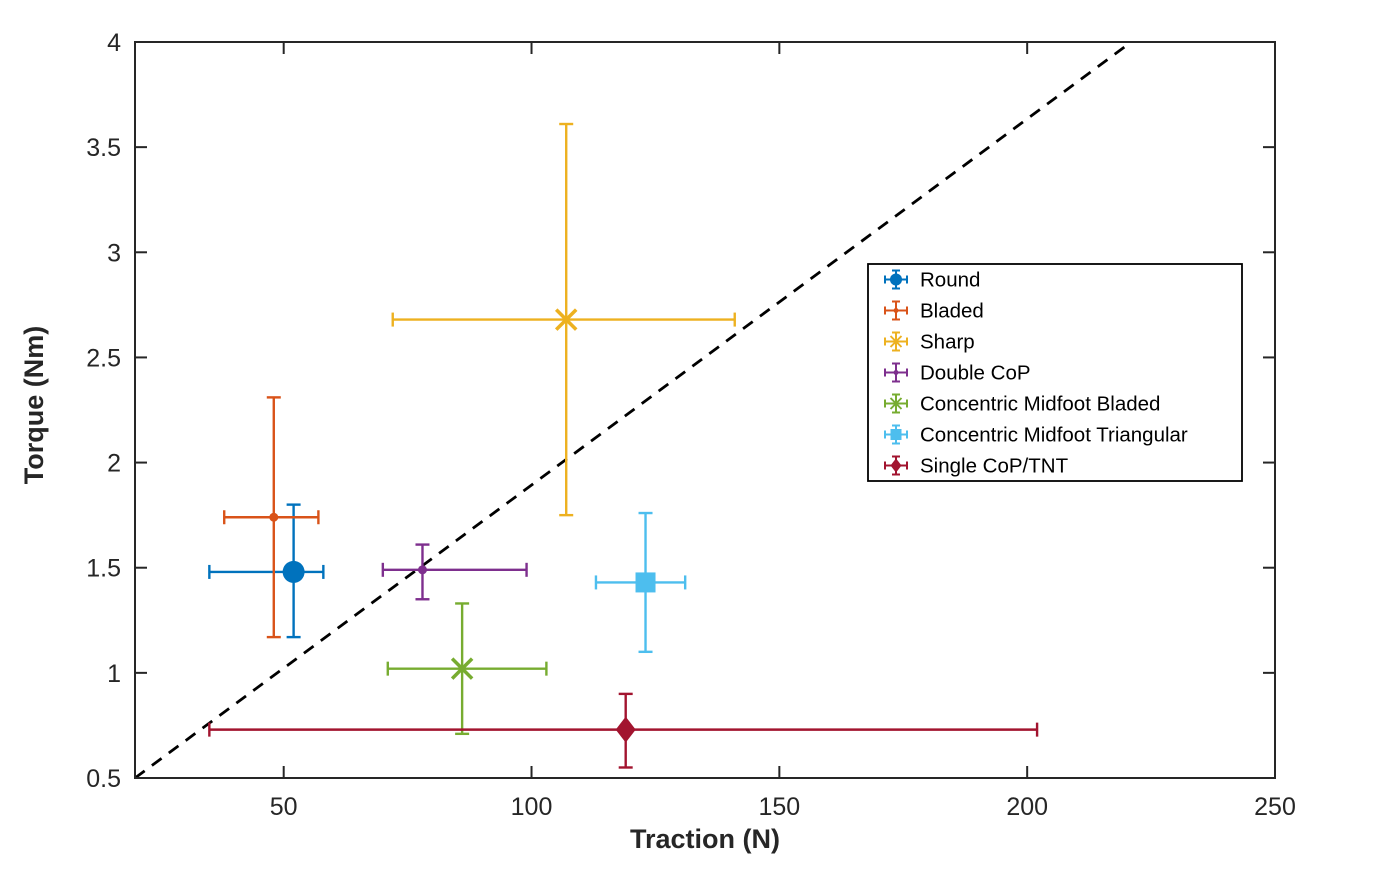 The image size is (1400, 882). Describe the element at coordinates (266, 571) in the screenshot. I see `series-round` at that location.